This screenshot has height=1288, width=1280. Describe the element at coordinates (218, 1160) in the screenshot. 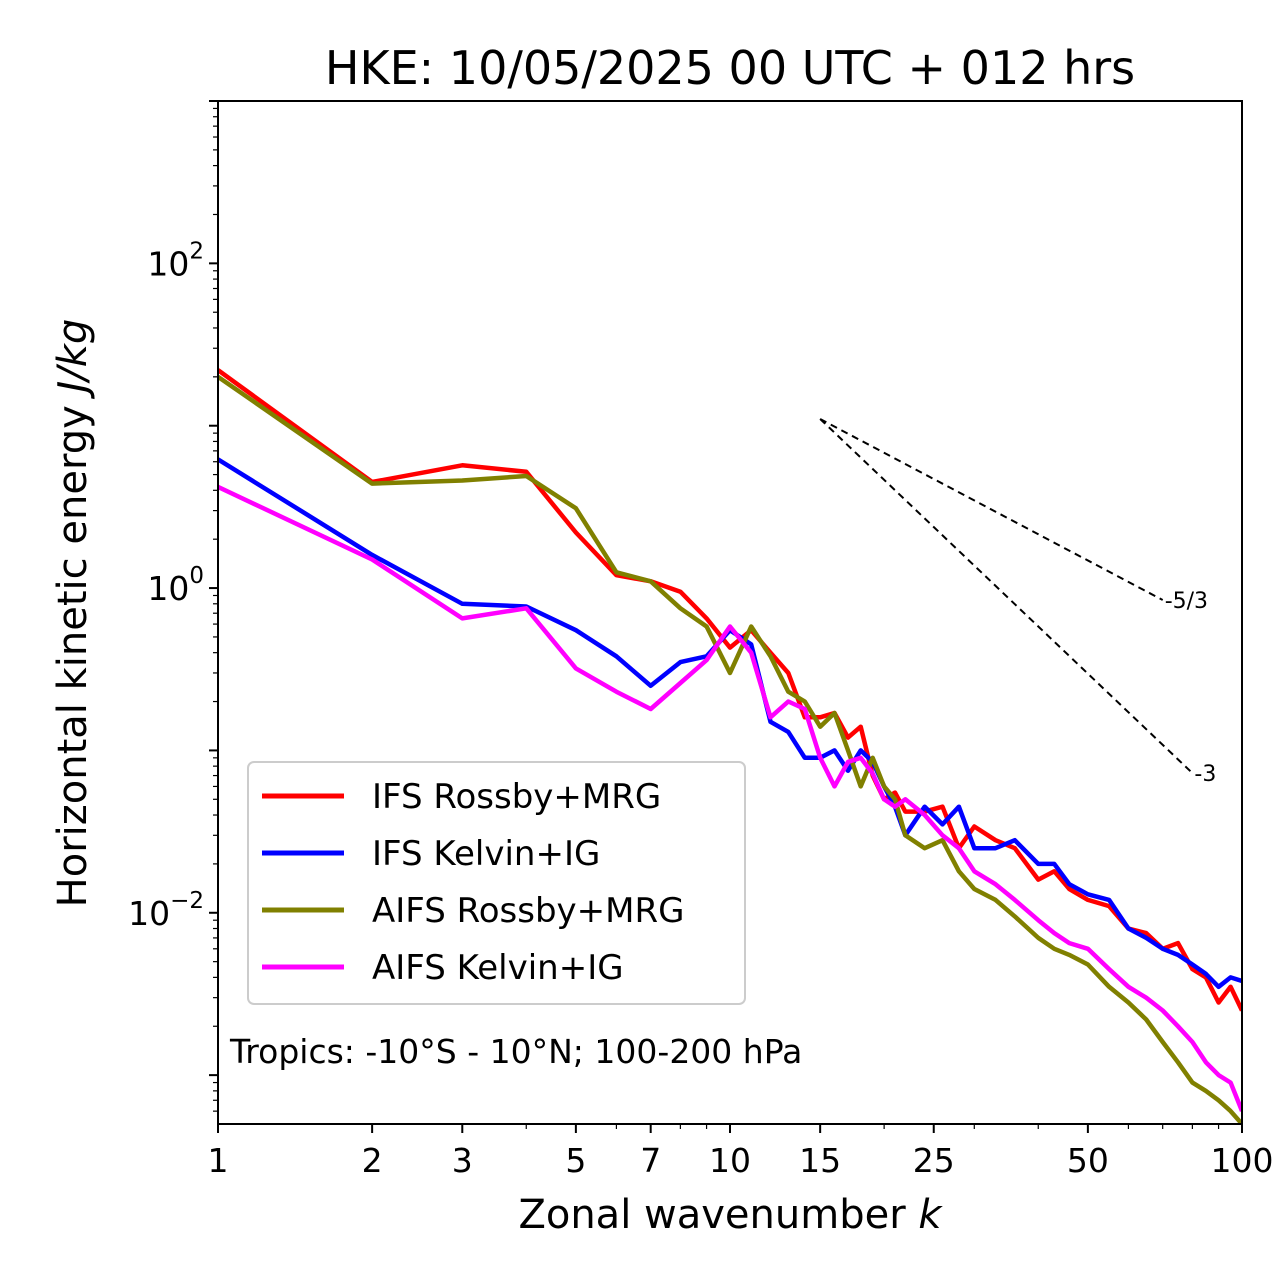

I see `x-tick-label: 1` at that location.